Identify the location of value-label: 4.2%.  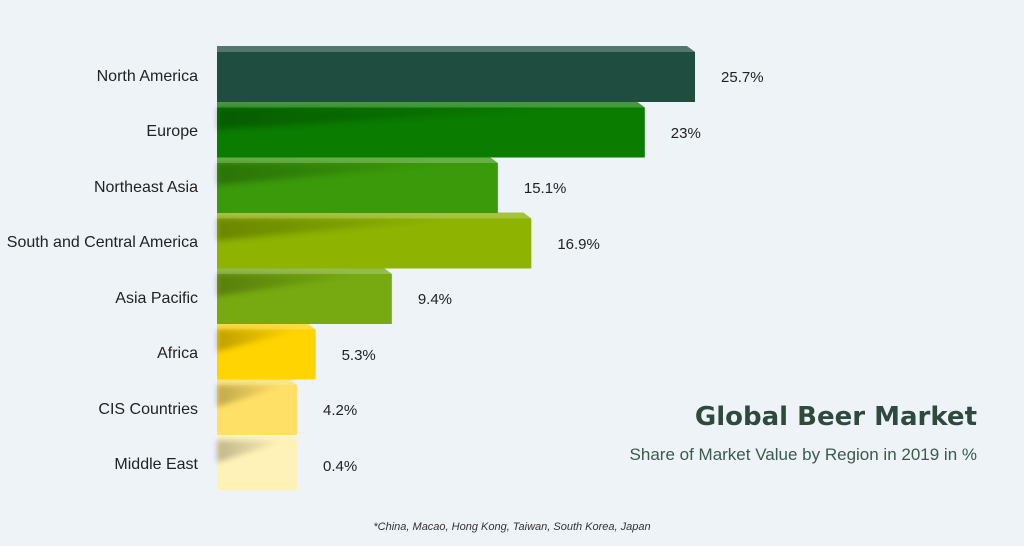
(340, 410).